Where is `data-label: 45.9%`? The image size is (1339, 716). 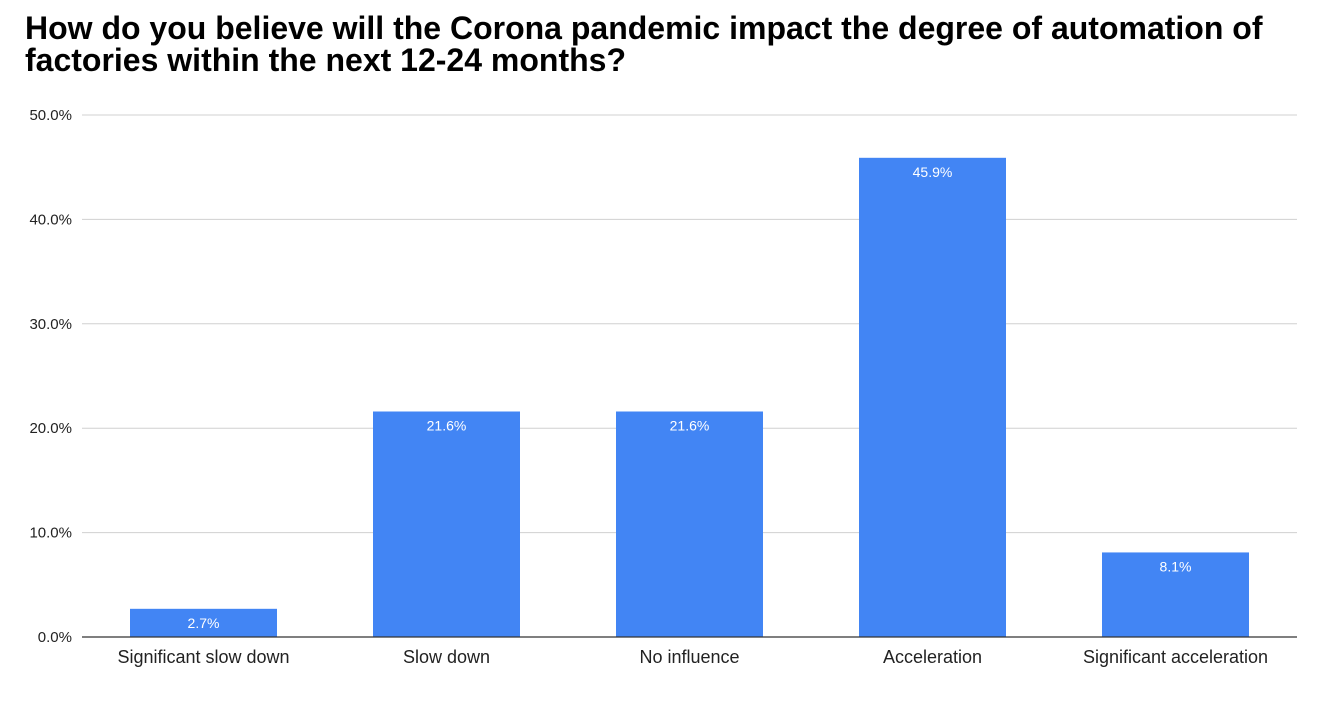
data-label: 45.9% is located at coordinates (933, 172).